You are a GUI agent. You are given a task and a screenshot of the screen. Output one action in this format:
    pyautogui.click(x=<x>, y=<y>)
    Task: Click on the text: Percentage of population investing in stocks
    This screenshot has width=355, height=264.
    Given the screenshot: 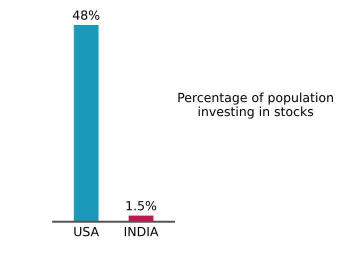 What is the action you would take?
    pyautogui.click(x=255, y=105)
    